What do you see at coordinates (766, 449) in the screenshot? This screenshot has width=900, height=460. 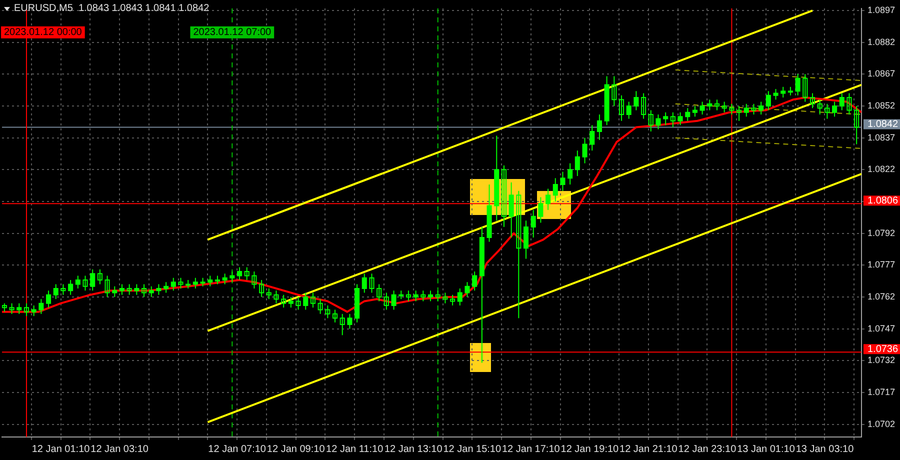 I see `x-tick-label: 13 Jan 01:10` at bounding box center [766, 449].